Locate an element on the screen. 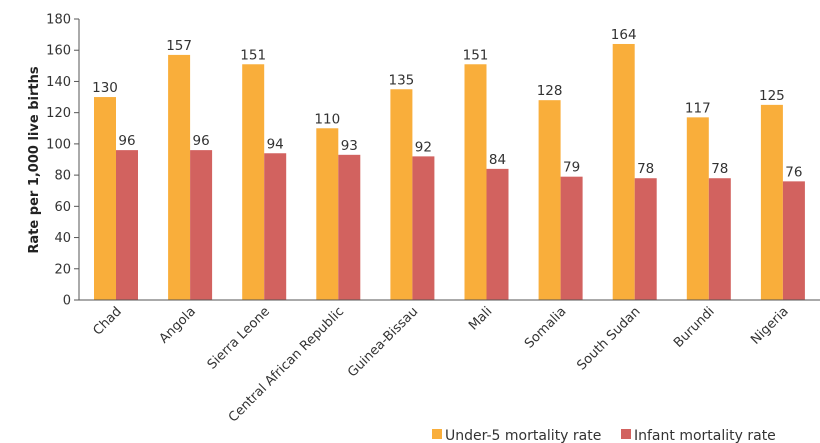  data-label: 110 is located at coordinates (327, 119).